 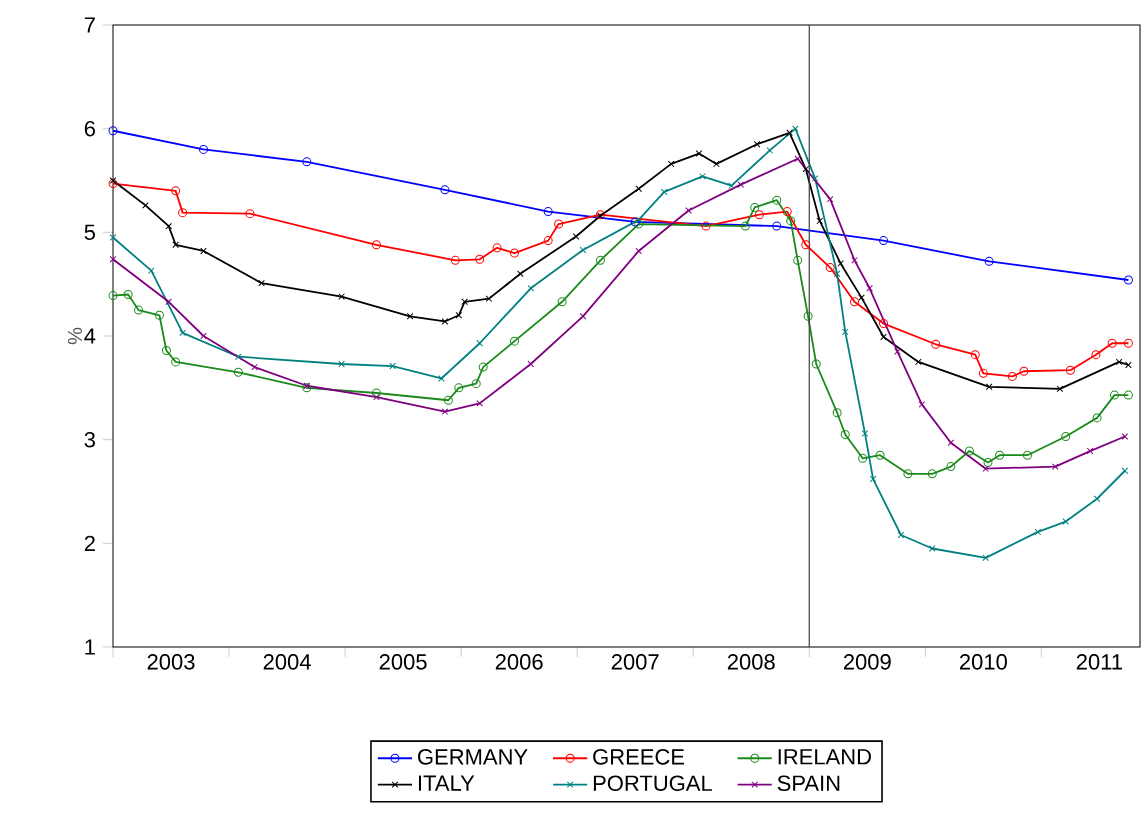 What do you see at coordinates (635, 662) in the screenshot?
I see `x-tick-label: 2007` at bounding box center [635, 662].